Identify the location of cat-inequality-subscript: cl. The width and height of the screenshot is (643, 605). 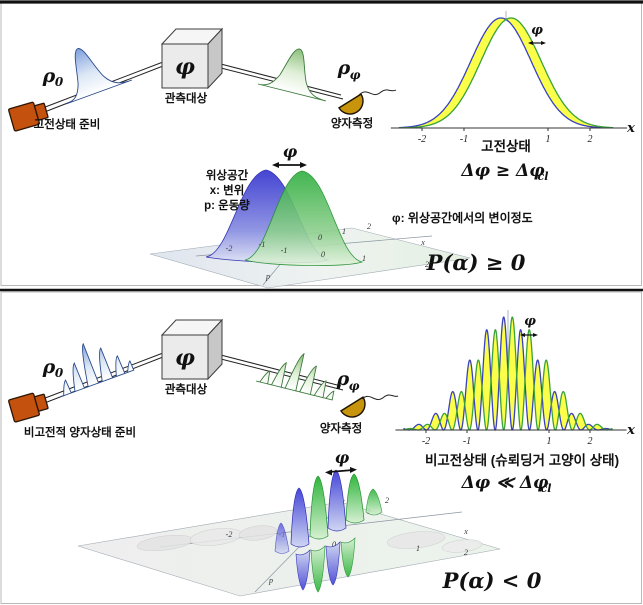
(546, 488).